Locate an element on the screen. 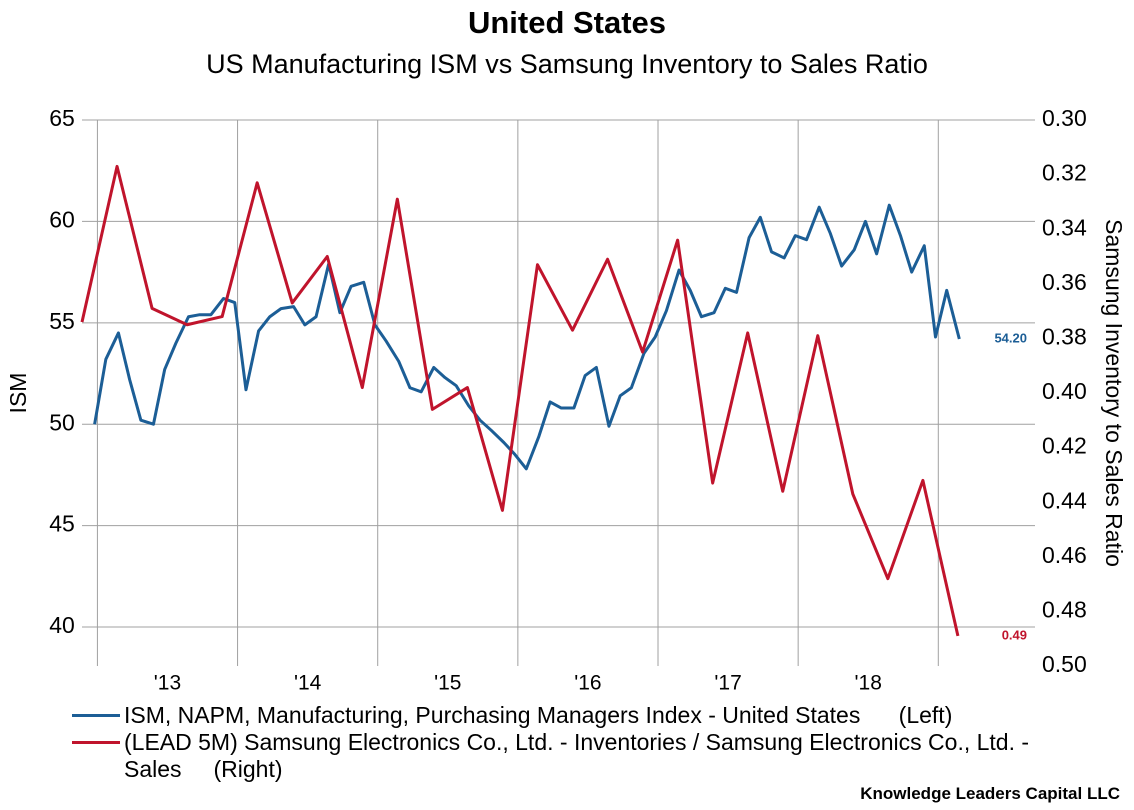  y-tick-label: 40 is located at coordinates (62, 625).